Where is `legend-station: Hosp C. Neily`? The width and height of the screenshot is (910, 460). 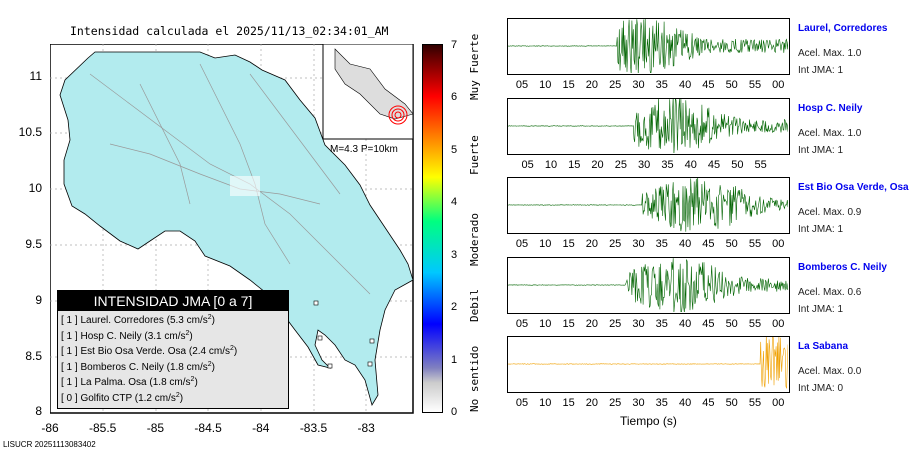 legend-station: Hosp C. Neily is located at coordinates (111, 336).